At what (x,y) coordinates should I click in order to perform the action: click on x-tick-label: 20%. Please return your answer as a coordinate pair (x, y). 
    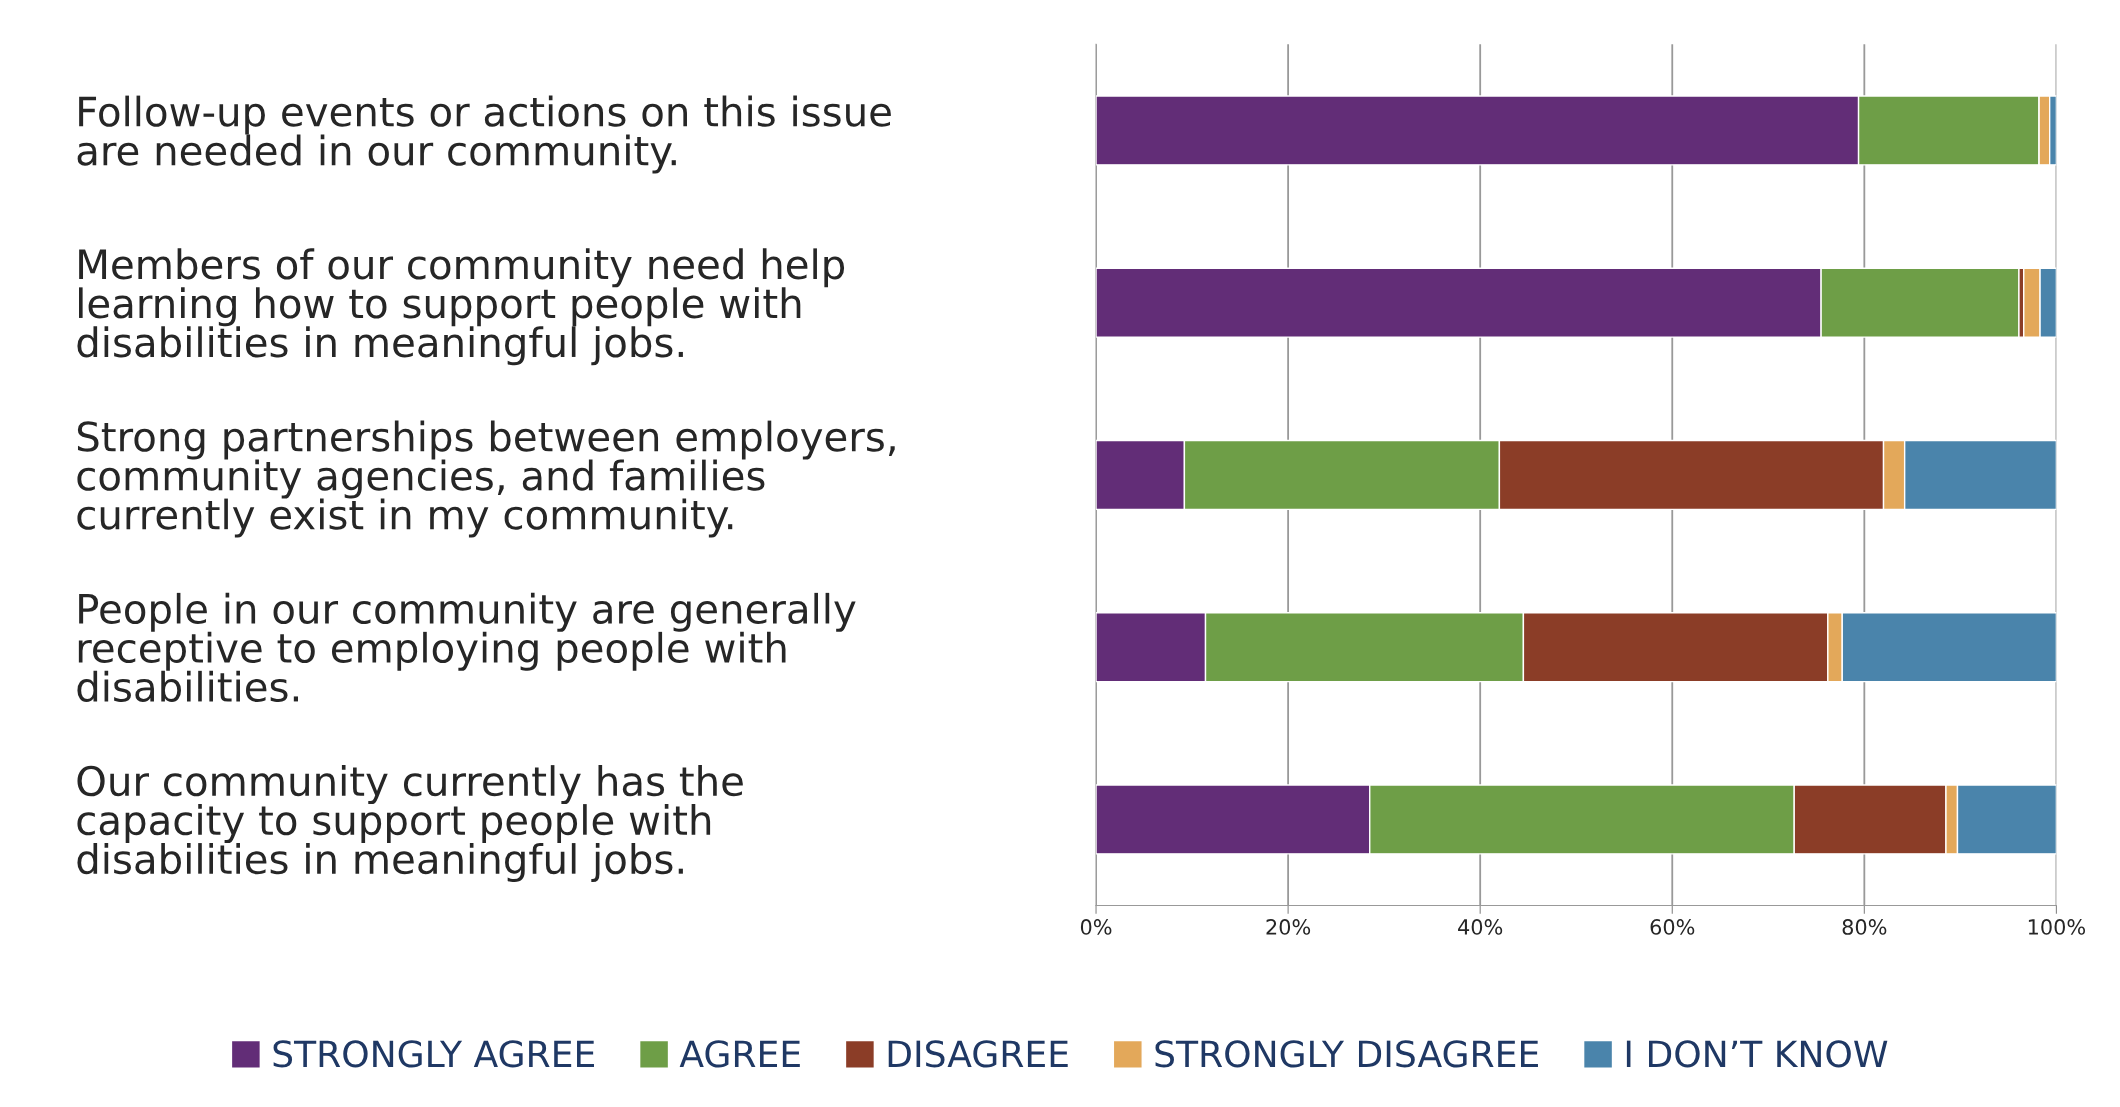
    Looking at the image, I should click on (1288, 927).